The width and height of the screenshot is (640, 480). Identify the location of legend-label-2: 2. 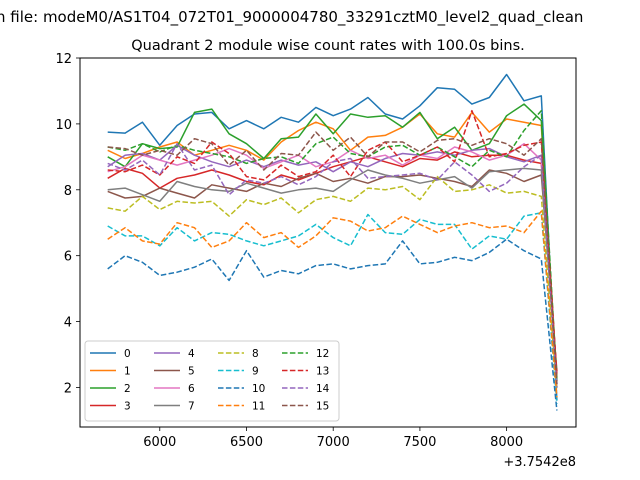
(127, 389).